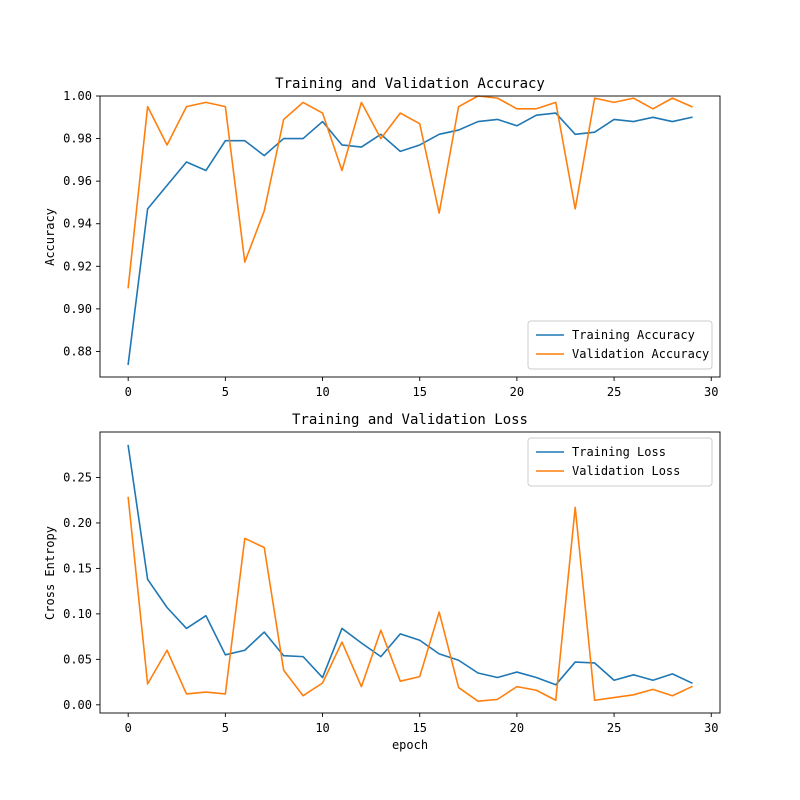  I want to click on accuracy-x-tick-label: 25, so click(614, 392).